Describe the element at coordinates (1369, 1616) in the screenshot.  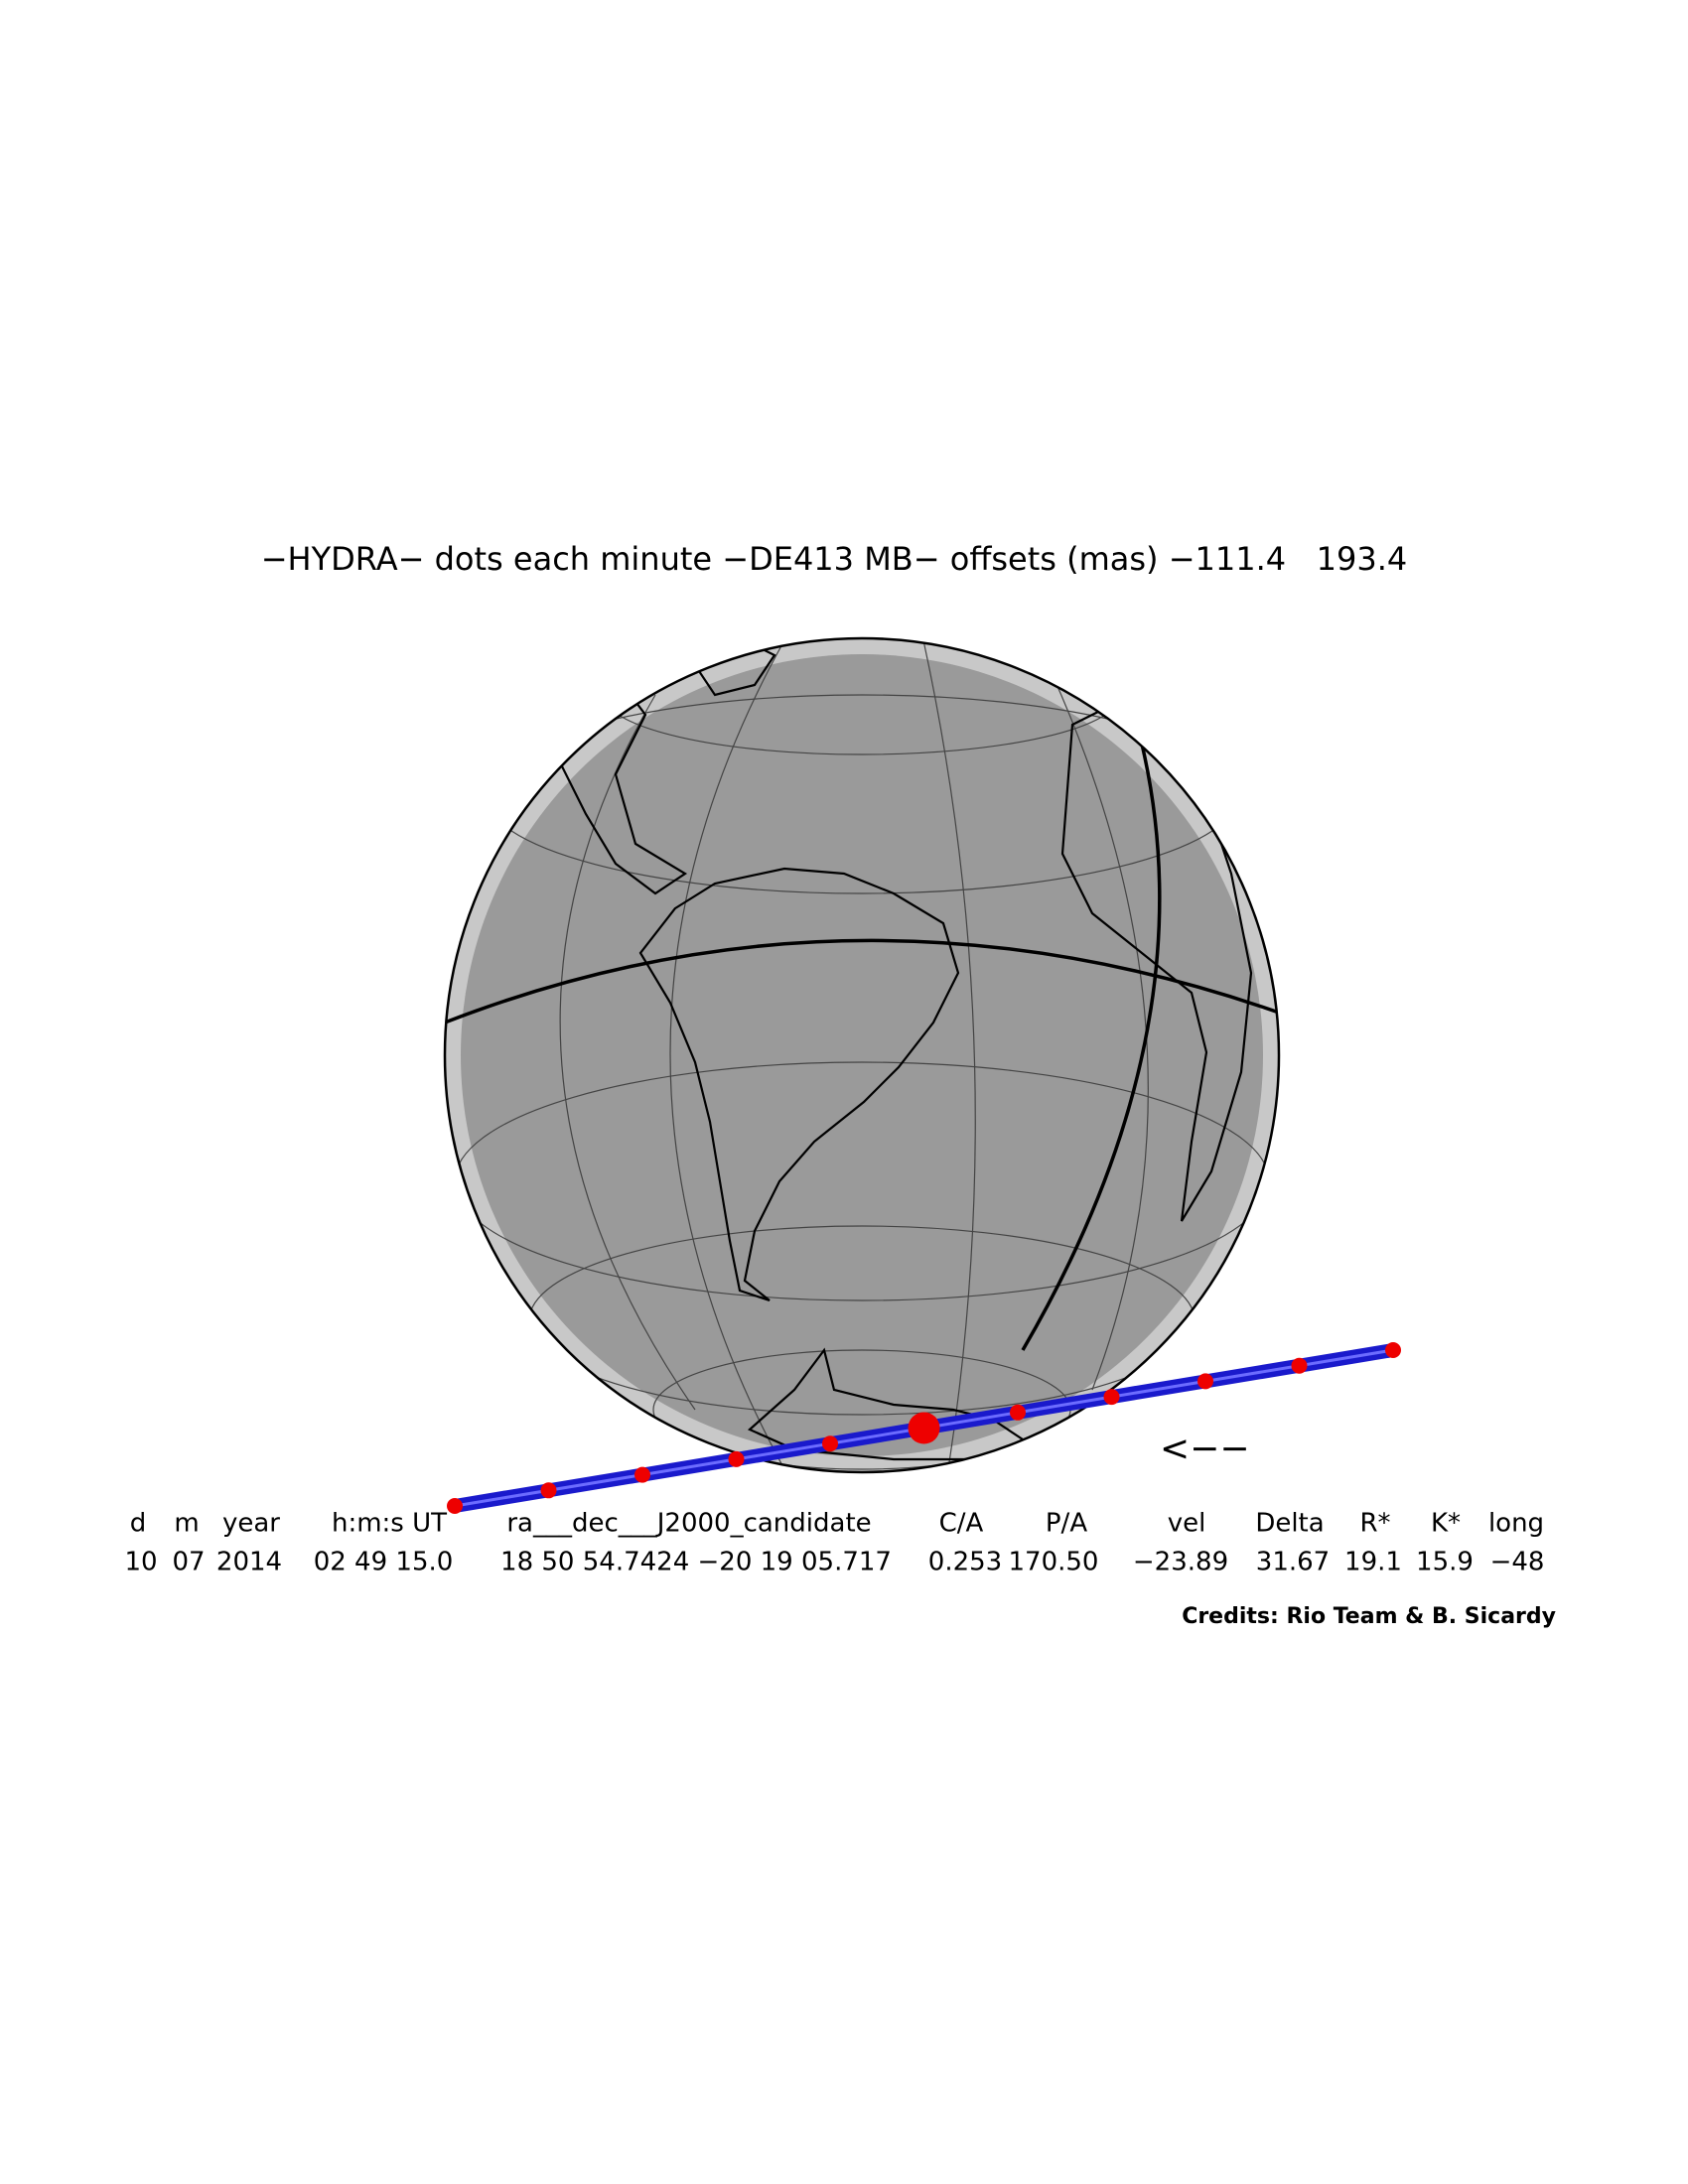
I see `credits: Credits: Rio Team & B. Sicardy` at that location.